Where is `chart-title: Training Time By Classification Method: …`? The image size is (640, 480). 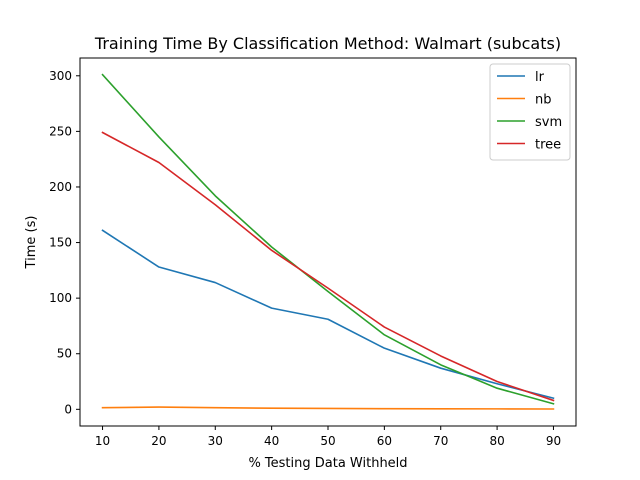
chart-title: Training Time By Classification Method: … is located at coordinates (327, 43).